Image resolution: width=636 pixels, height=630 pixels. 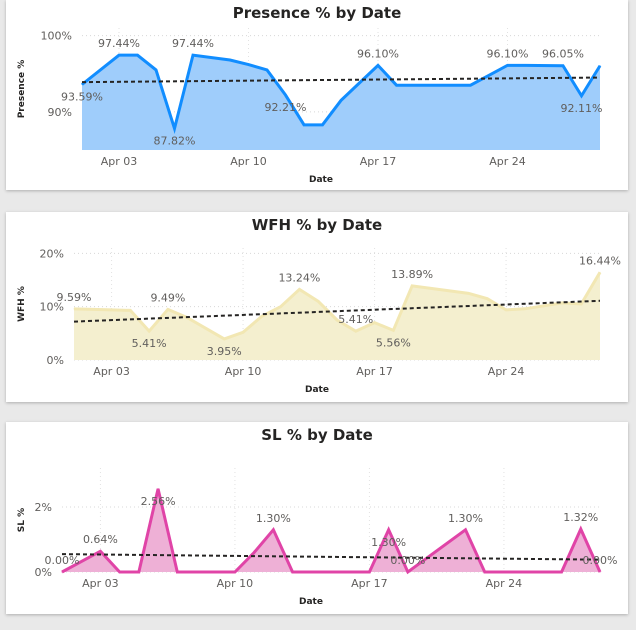 I want to click on y-tick-label: 90%, so click(x=60, y=112).